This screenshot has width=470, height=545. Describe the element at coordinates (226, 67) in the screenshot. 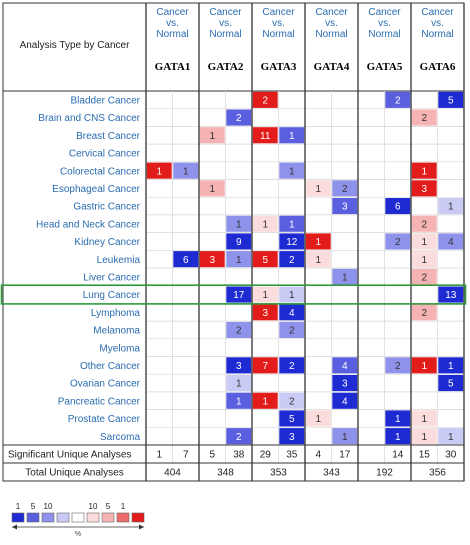

I see `gene-header-gata2: GATA2` at that location.